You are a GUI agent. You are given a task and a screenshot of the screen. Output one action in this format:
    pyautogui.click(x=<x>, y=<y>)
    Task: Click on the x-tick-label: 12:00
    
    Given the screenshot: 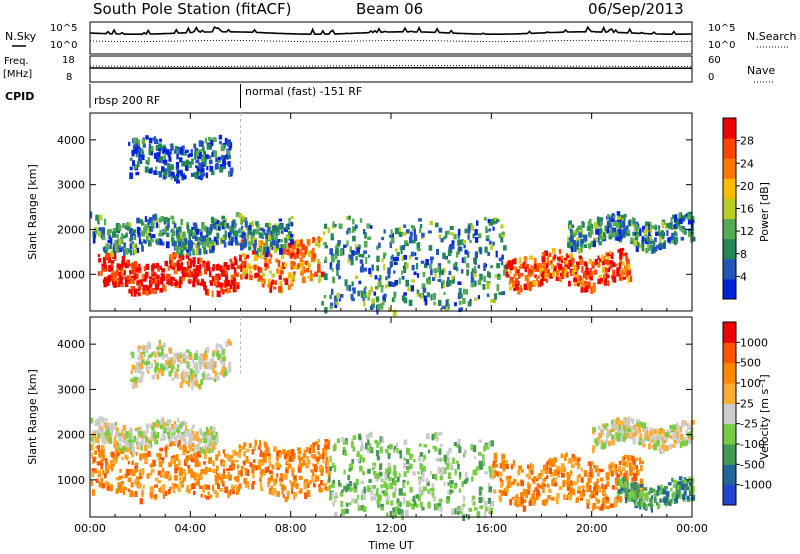 What is the action you would take?
    pyautogui.click(x=391, y=528)
    